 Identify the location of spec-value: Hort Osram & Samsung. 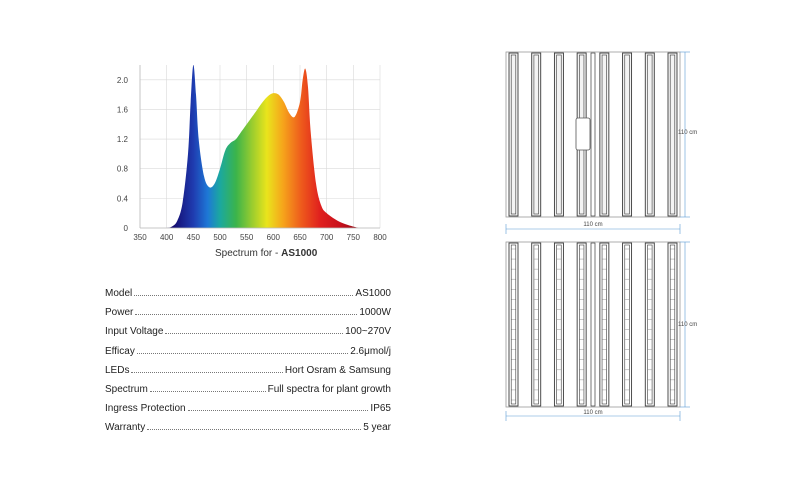
(337, 370).